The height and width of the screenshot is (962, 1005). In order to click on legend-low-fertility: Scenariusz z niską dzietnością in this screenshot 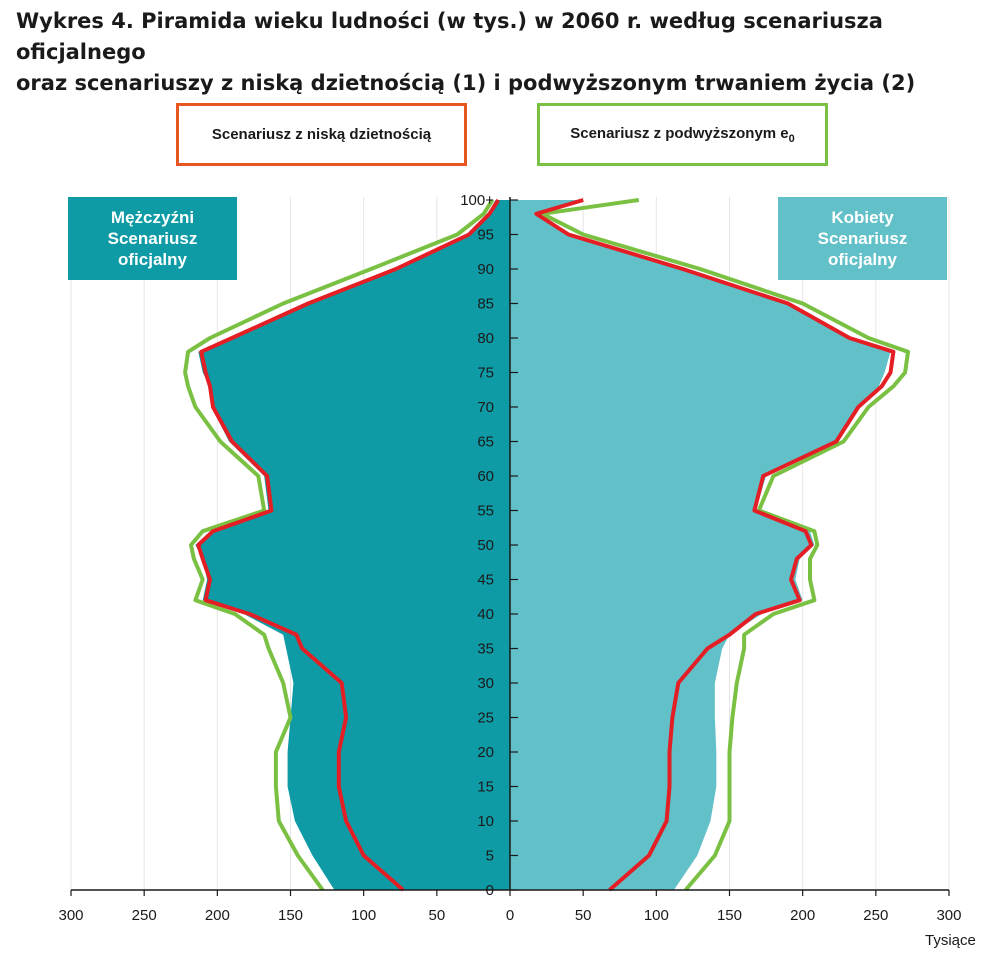, I will do `click(321, 134)`.